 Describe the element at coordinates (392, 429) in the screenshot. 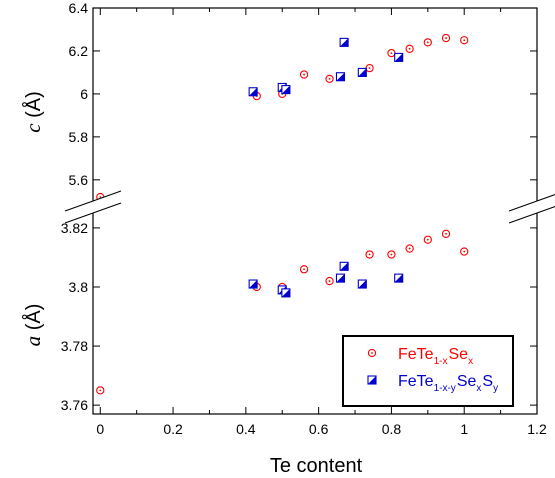

I see `x-tick-label: 0.8` at that location.